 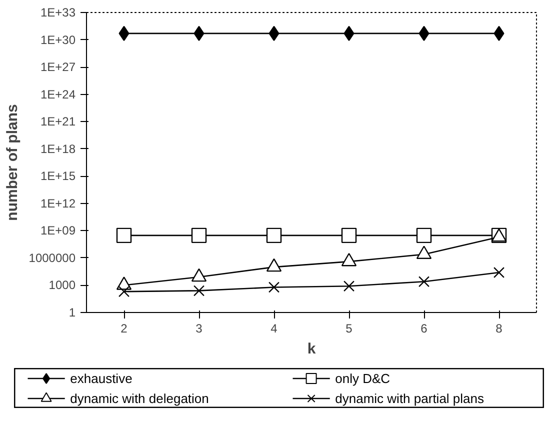 I want to click on y-tick-label: 1E+24, so click(x=58, y=94).